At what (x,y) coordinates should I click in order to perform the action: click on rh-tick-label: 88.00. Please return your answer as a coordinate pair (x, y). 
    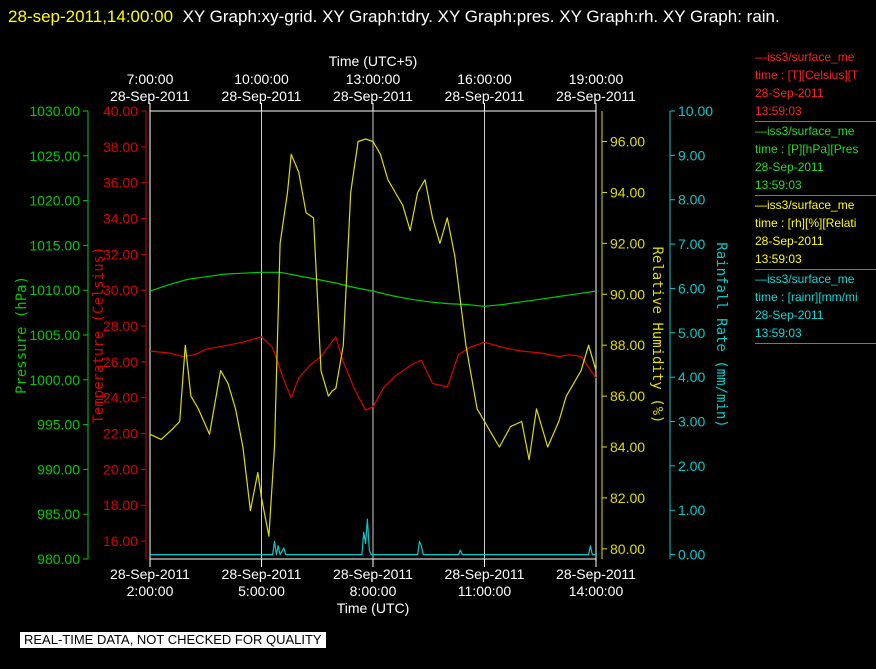
    Looking at the image, I should click on (627, 345).